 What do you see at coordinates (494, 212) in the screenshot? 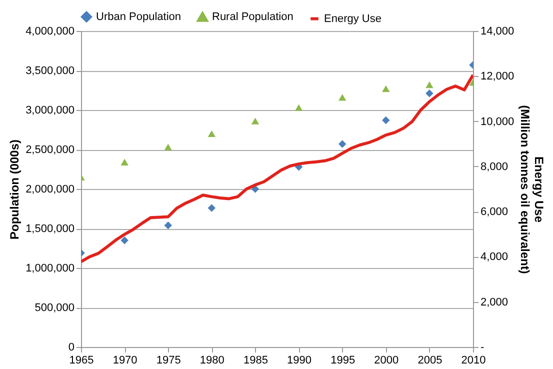
I see `y2-tick-label: 6,000` at bounding box center [494, 212].